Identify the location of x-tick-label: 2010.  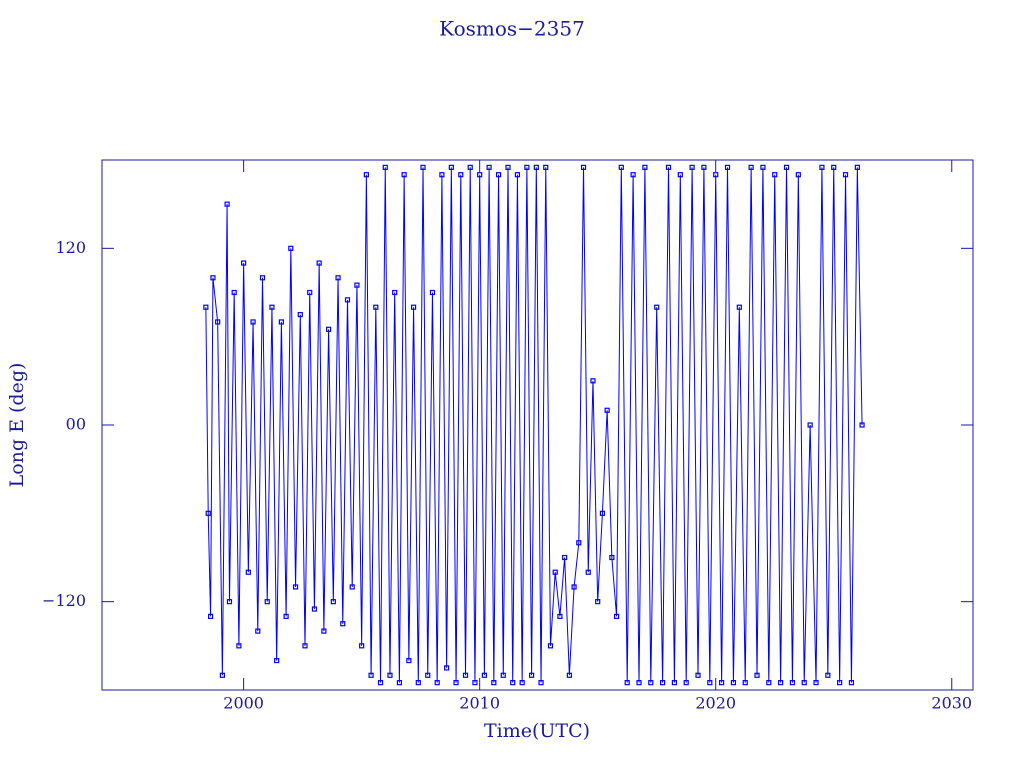
(479, 703).